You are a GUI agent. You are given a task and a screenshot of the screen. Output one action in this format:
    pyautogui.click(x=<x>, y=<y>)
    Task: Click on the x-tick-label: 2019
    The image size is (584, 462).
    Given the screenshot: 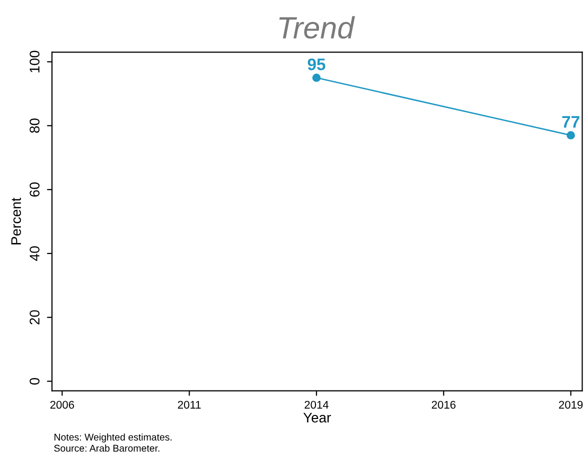 What is the action you would take?
    pyautogui.click(x=571, y=404)
    